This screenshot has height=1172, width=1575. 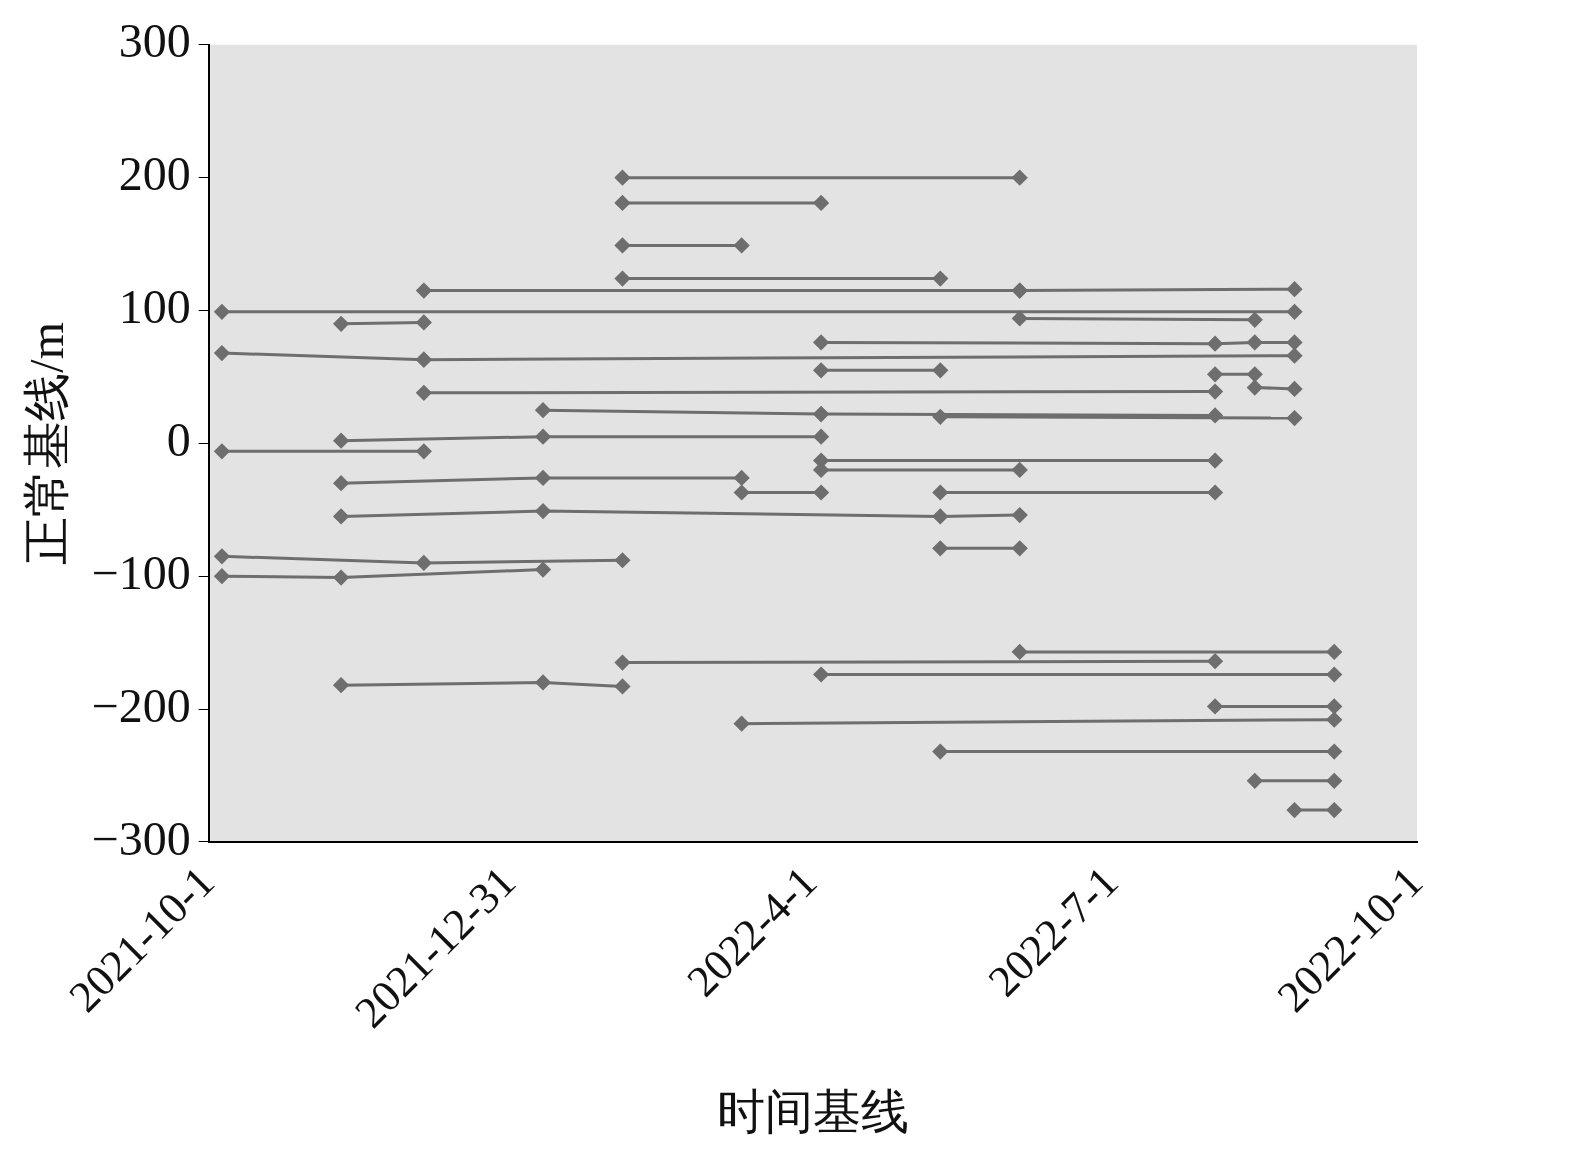 I want to click on y-tick-label: 100, so click(x=154, y=307).